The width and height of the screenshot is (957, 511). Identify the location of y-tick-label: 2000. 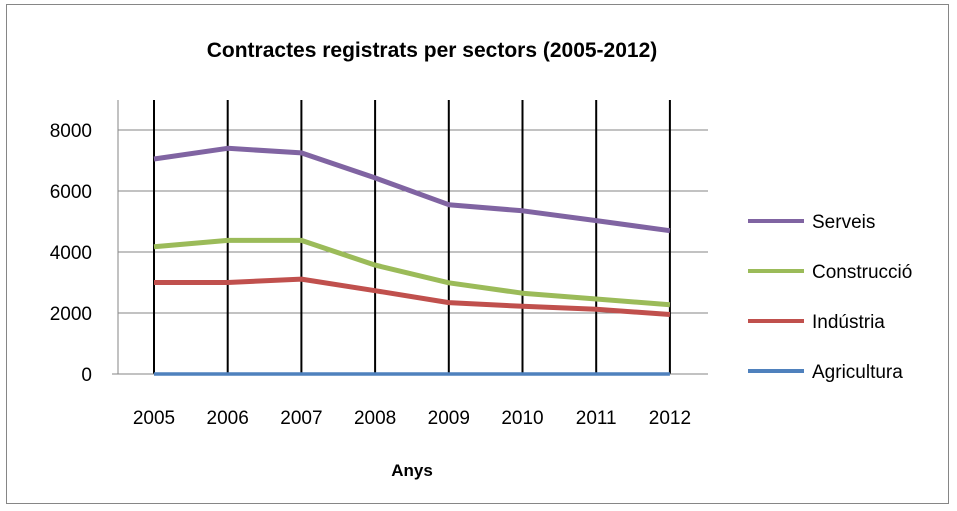
(71, 314).